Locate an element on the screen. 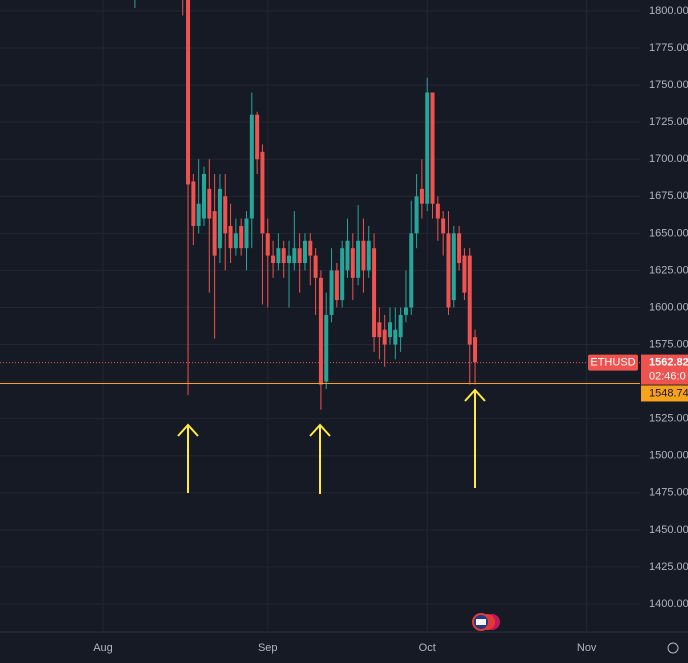 The height and width of the screenshot is (663, 688). y-tick-label: 1650.00 is located at coordinates (668, 233).